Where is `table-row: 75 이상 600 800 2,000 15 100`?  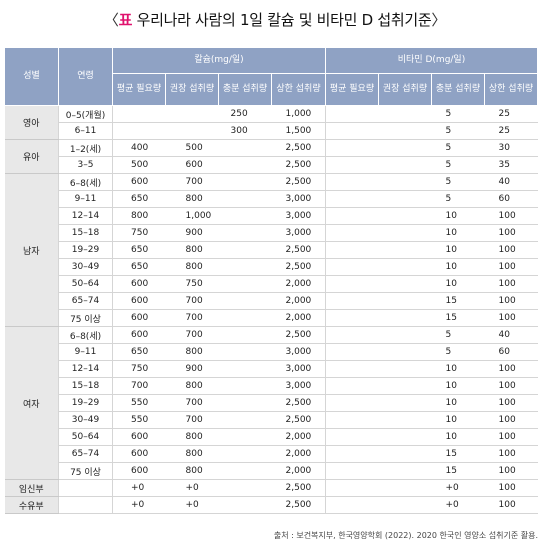 table-row: 75 이상 600 800 2,000 15 100 is located at coordinates (271, 471).